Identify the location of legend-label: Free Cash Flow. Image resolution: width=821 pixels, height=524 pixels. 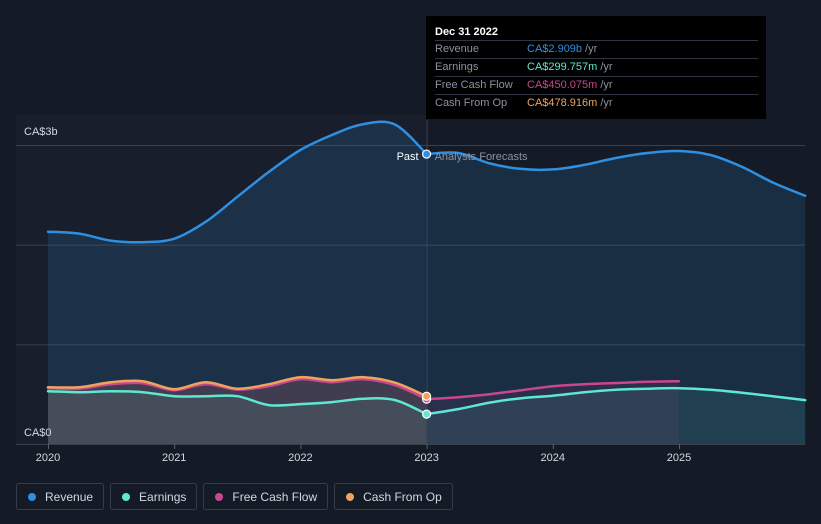
(275, 496).